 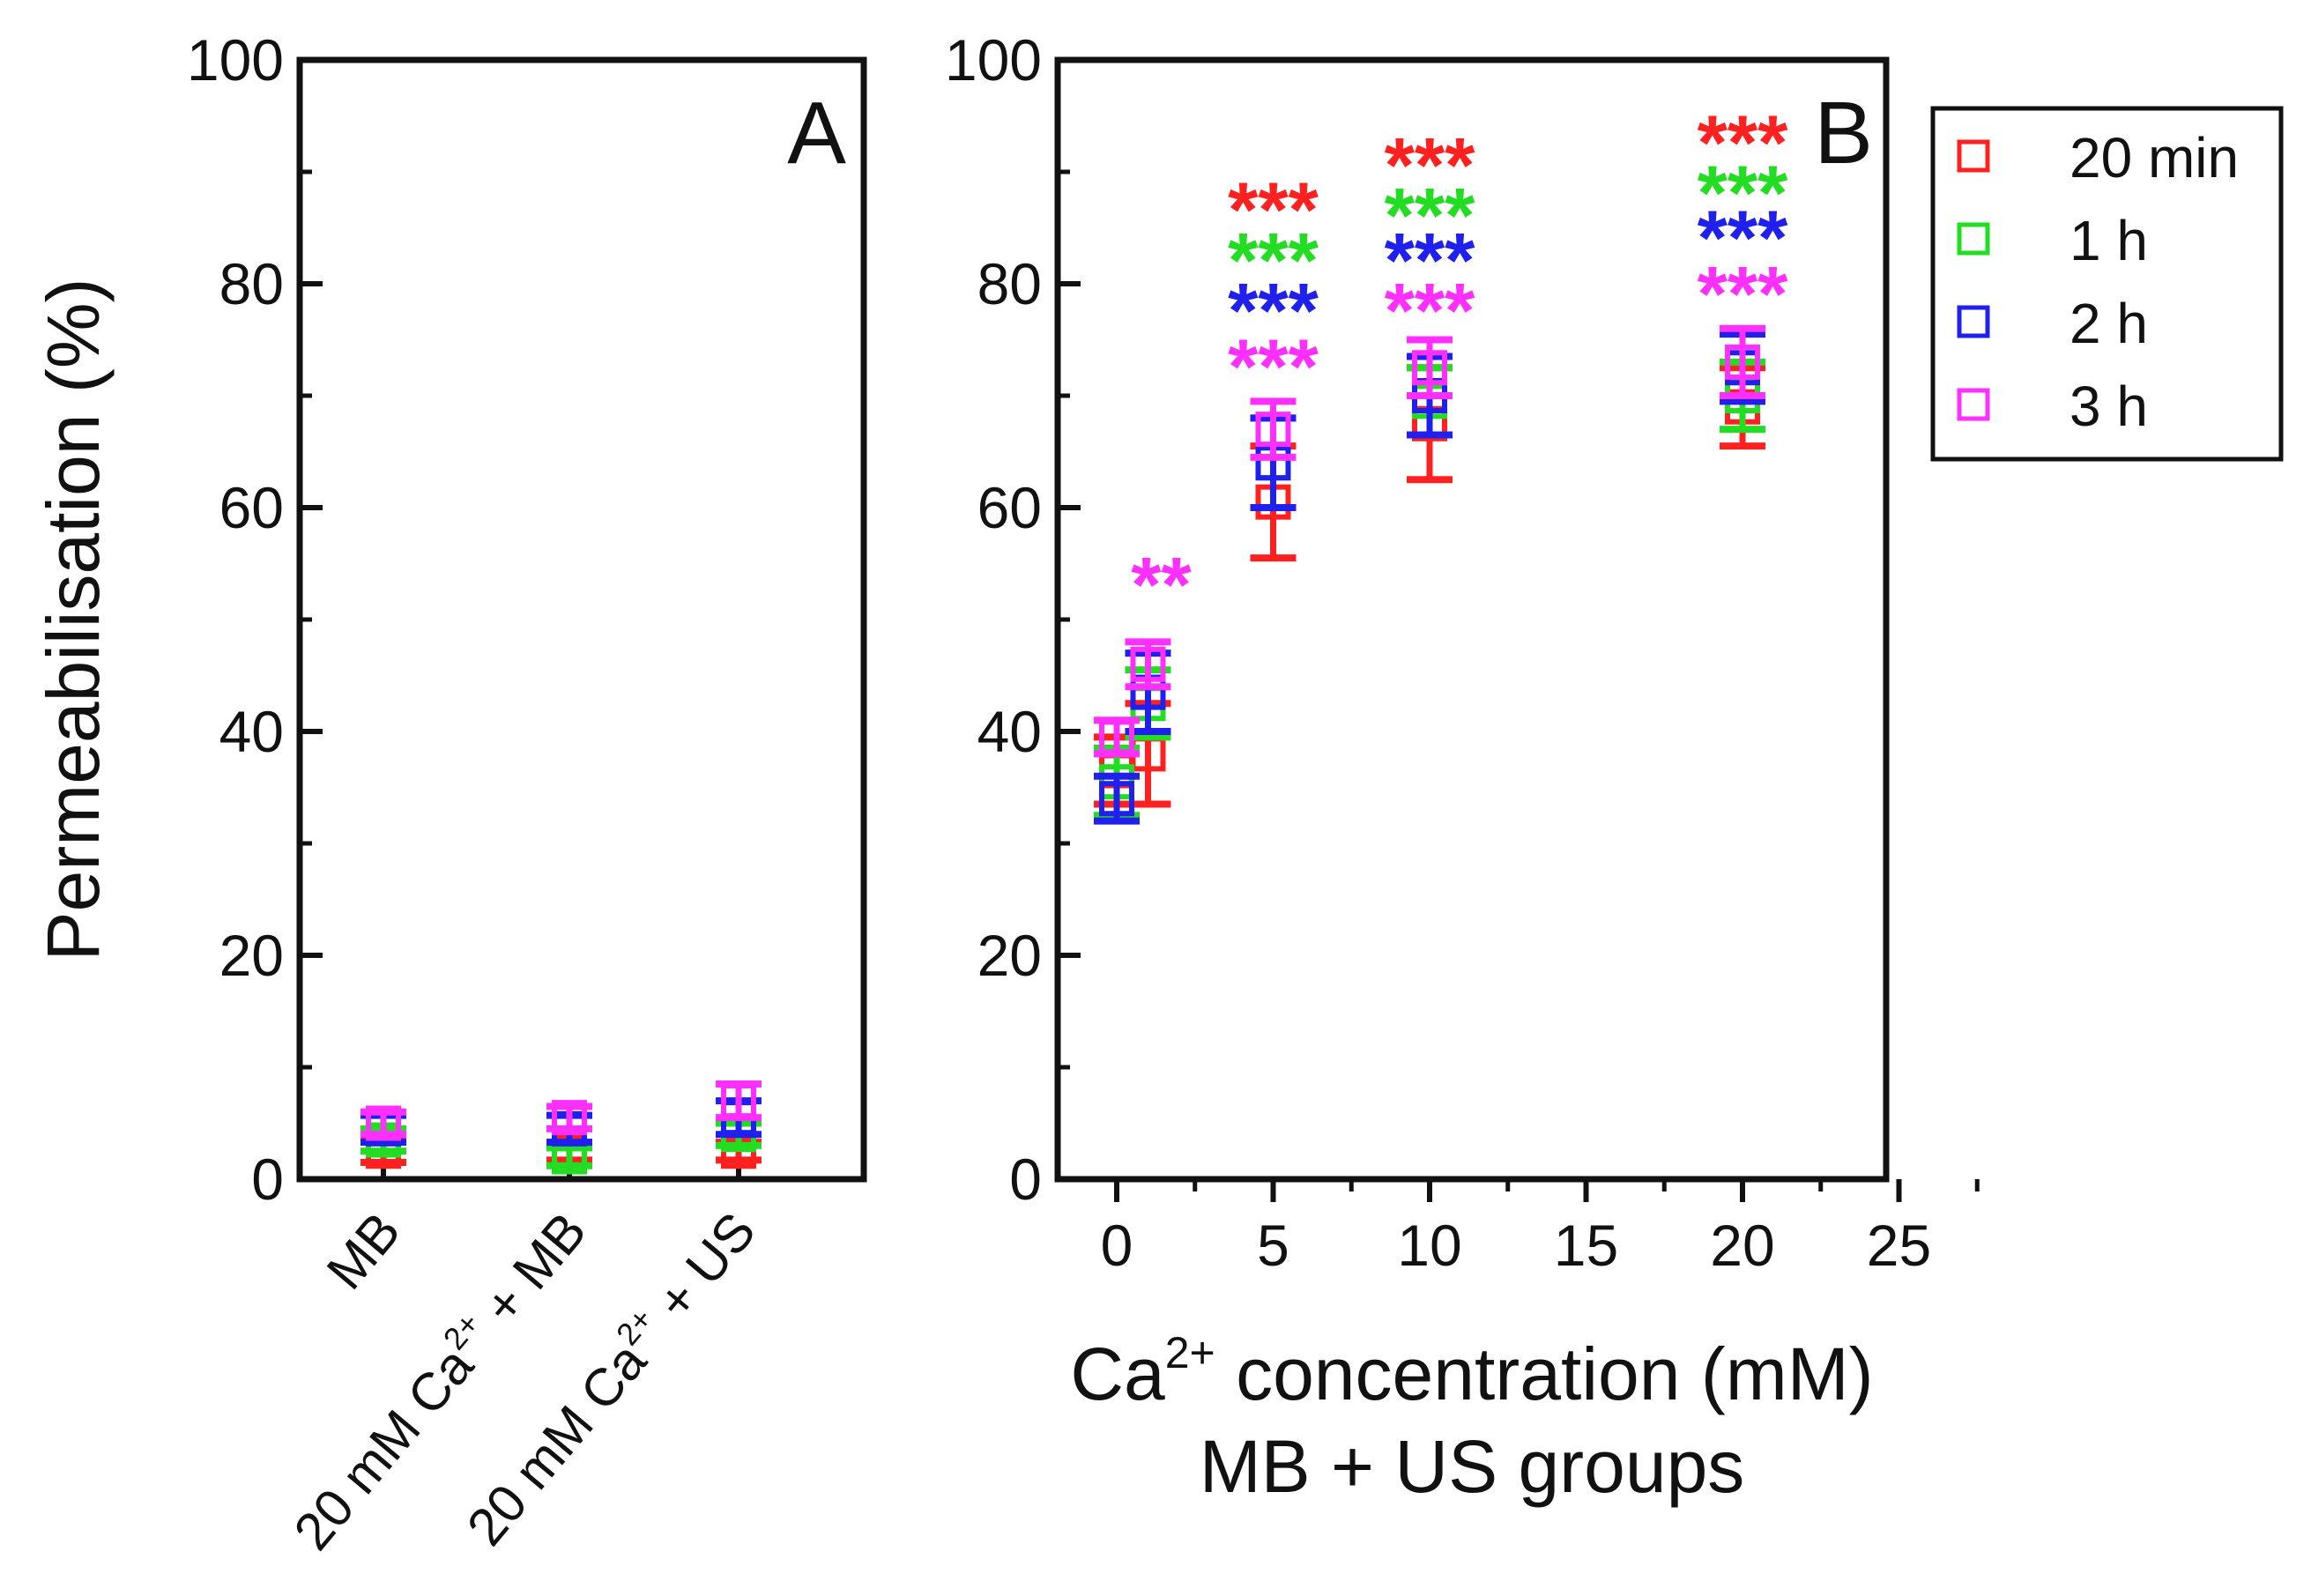 I want to click on panel-a-y-tick-label: 20, so click(x=251, y=955).